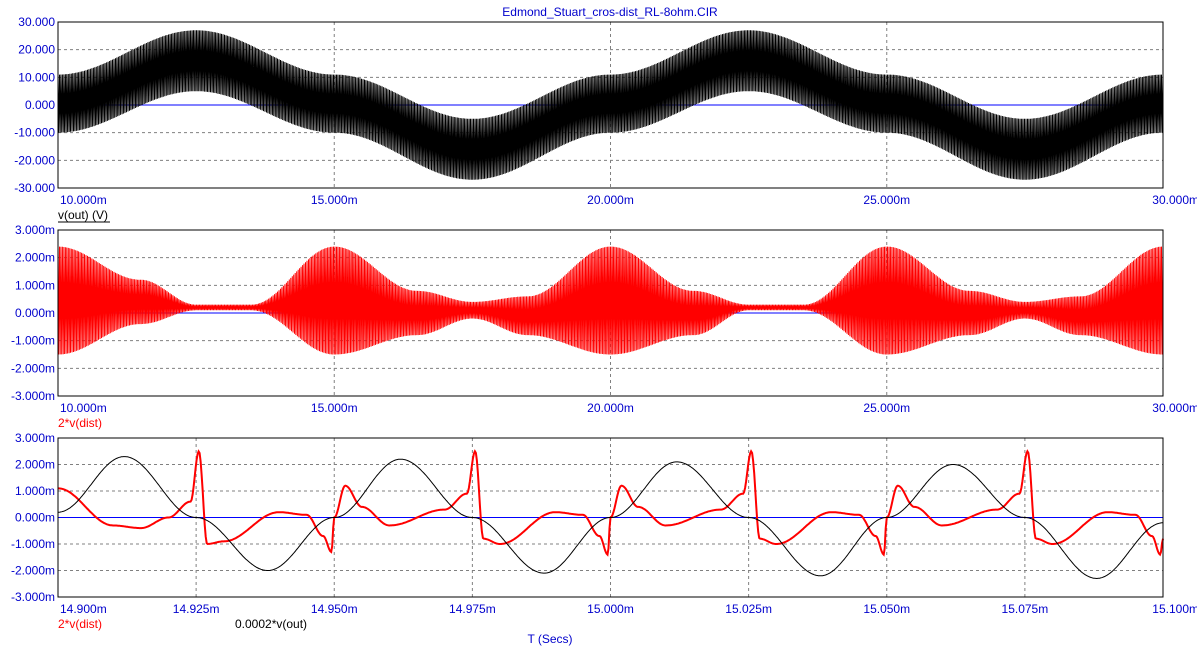 This screenshot has width=1197, height=655. Describe the element at coordinates (334, 609) in the screenshot. I see `x-tick-label: 14.950m` at that location.